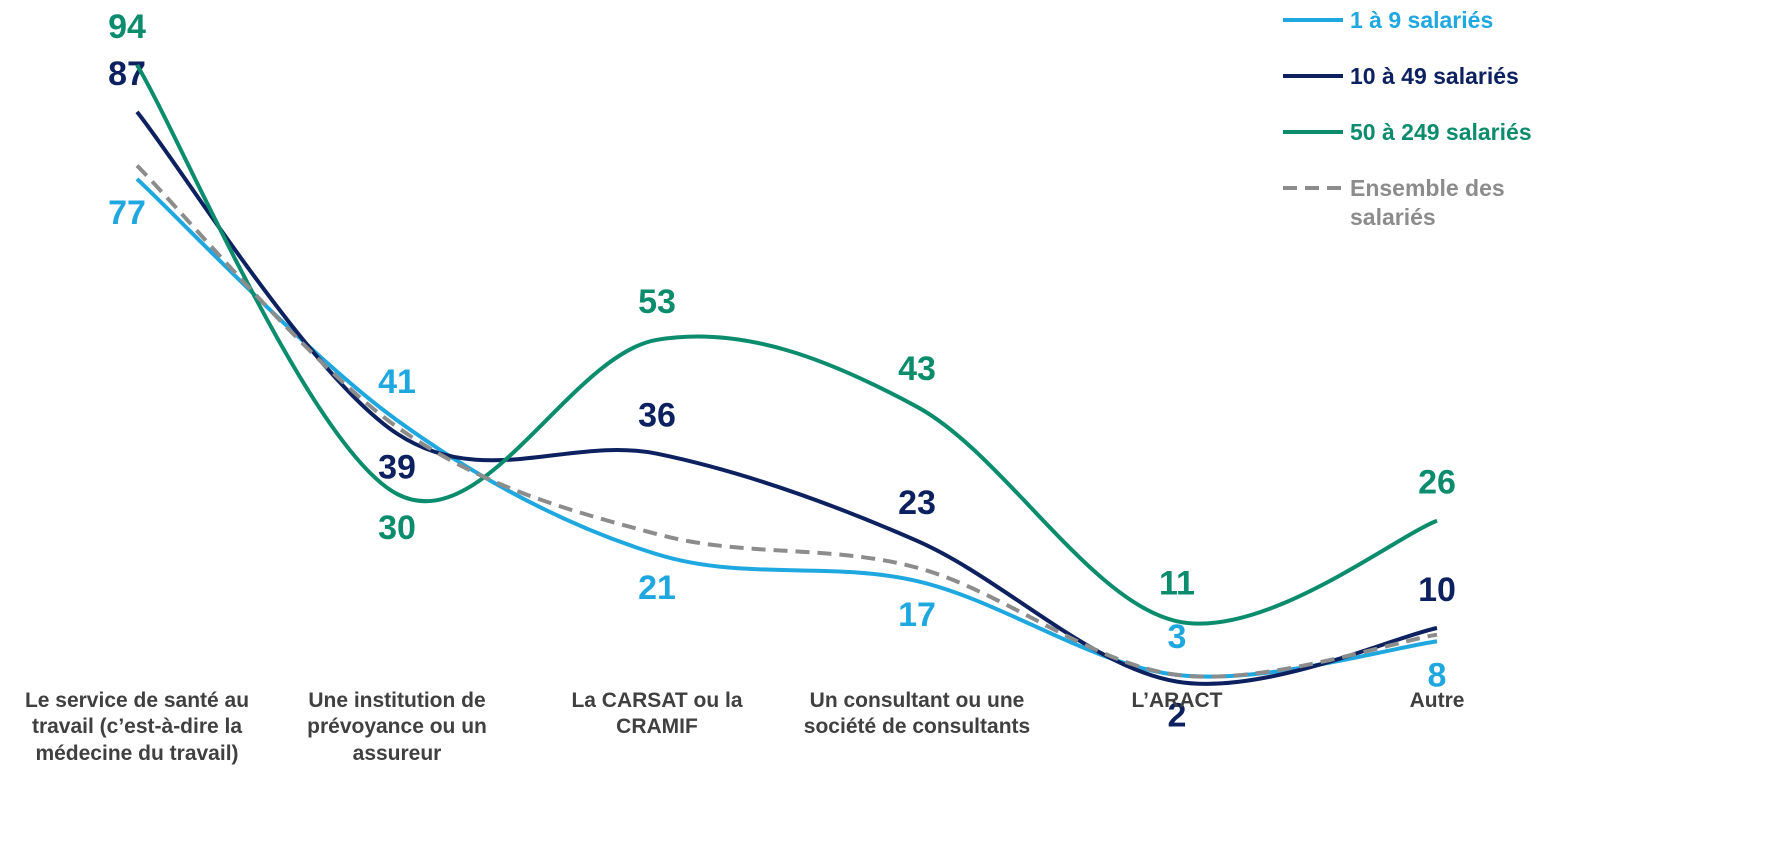 This screenshot has width=1765, height=865. Describe the element at coordinates (657, 588) in the screenshot. I see `data-label: 21` at that location.